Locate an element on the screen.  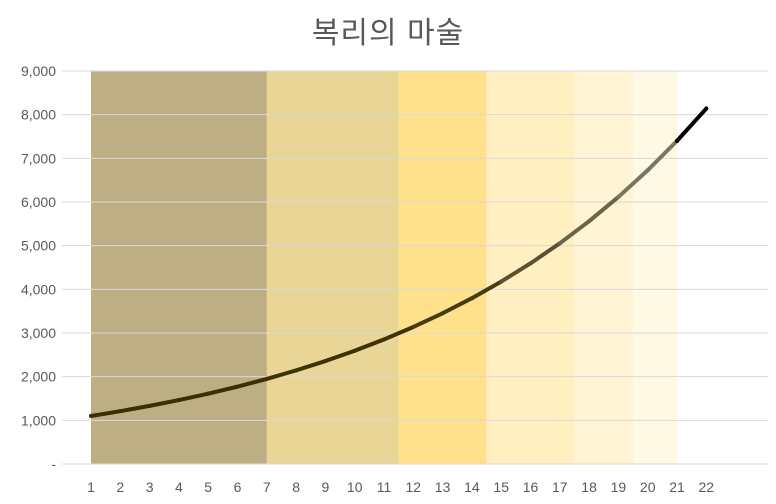
x-tick-label: 5 is located at coordinates (208, 487).